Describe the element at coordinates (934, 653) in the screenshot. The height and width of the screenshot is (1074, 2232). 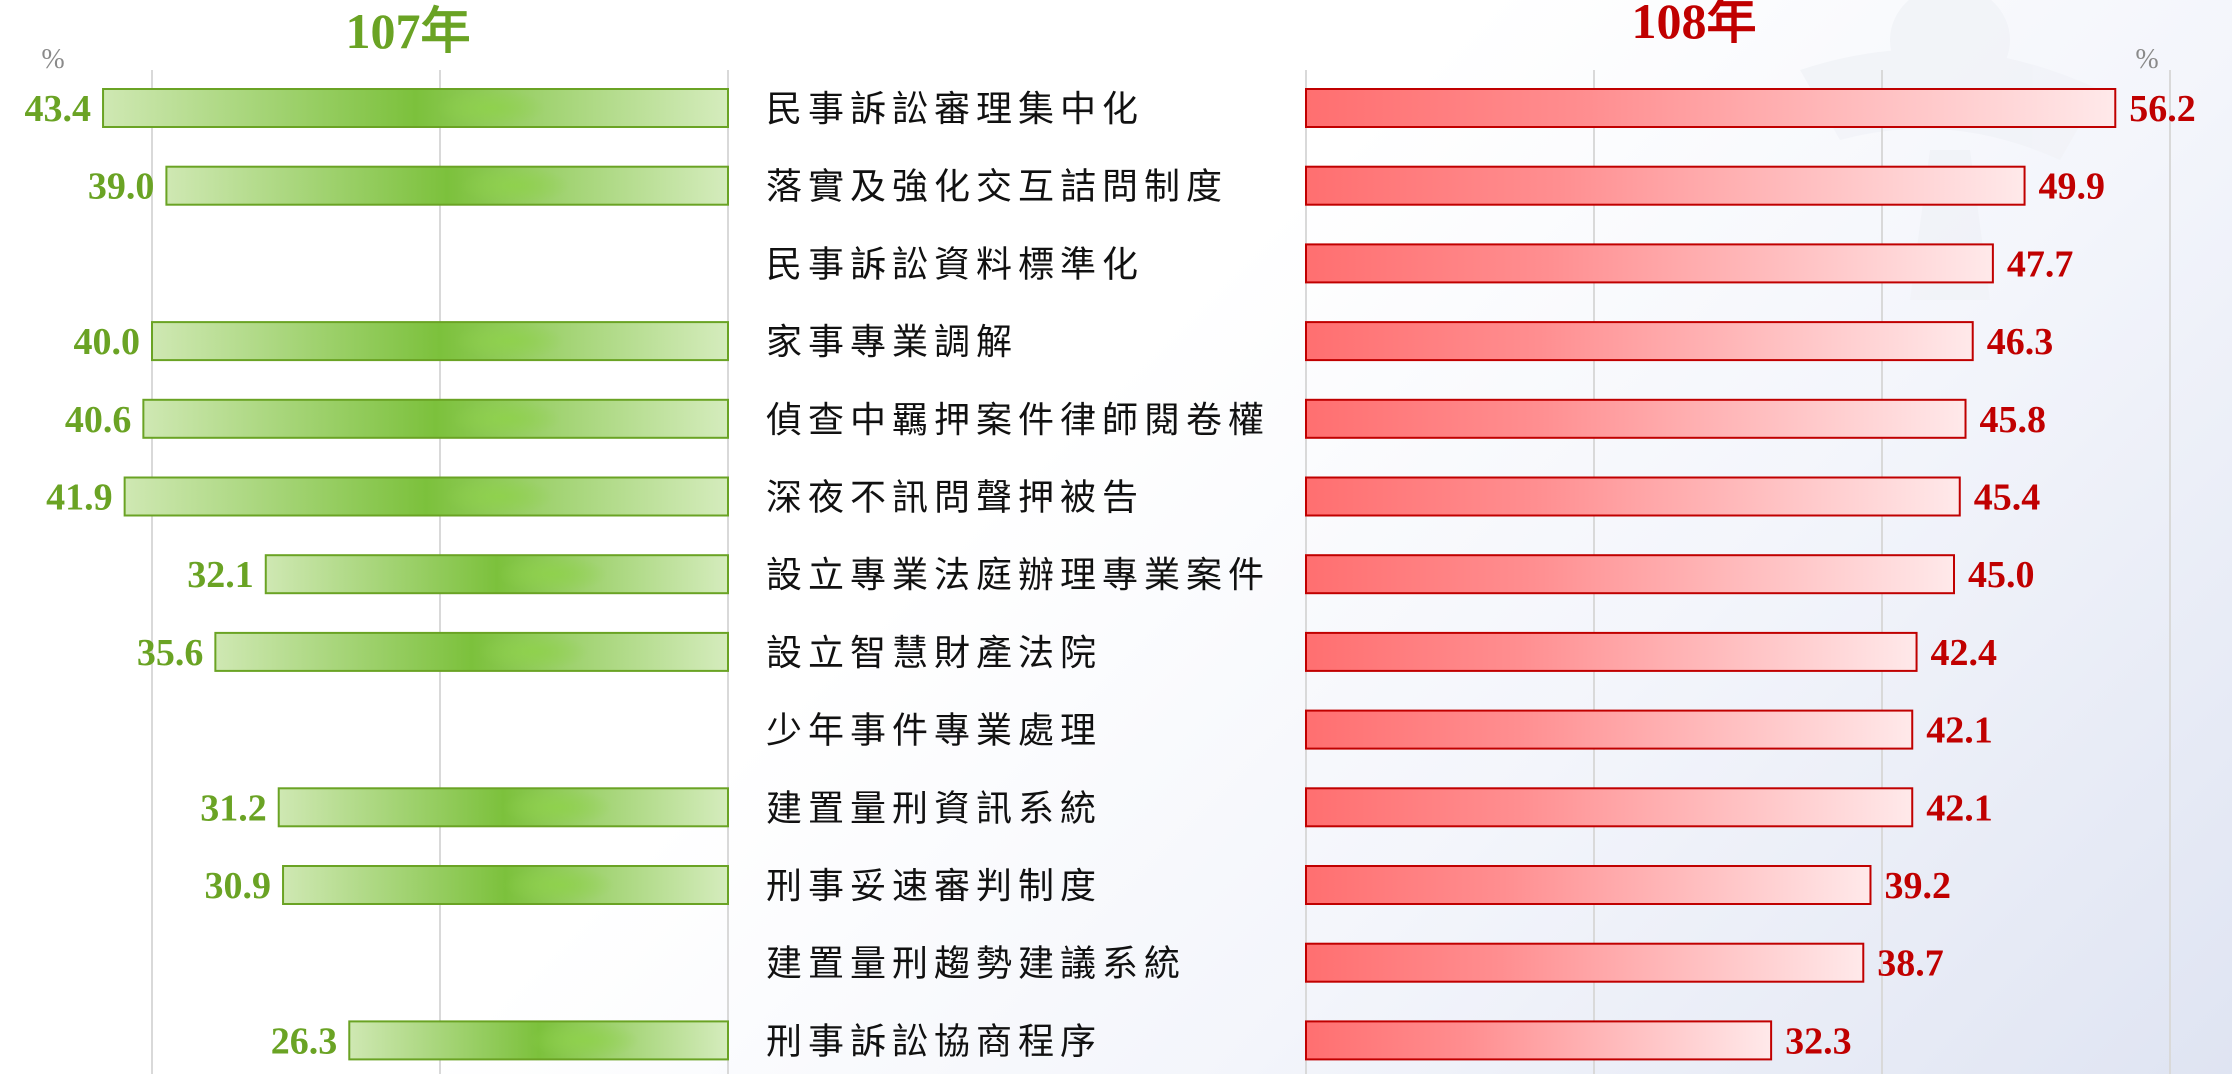
I see `category-label: 設立智慧財產法院` at that location.